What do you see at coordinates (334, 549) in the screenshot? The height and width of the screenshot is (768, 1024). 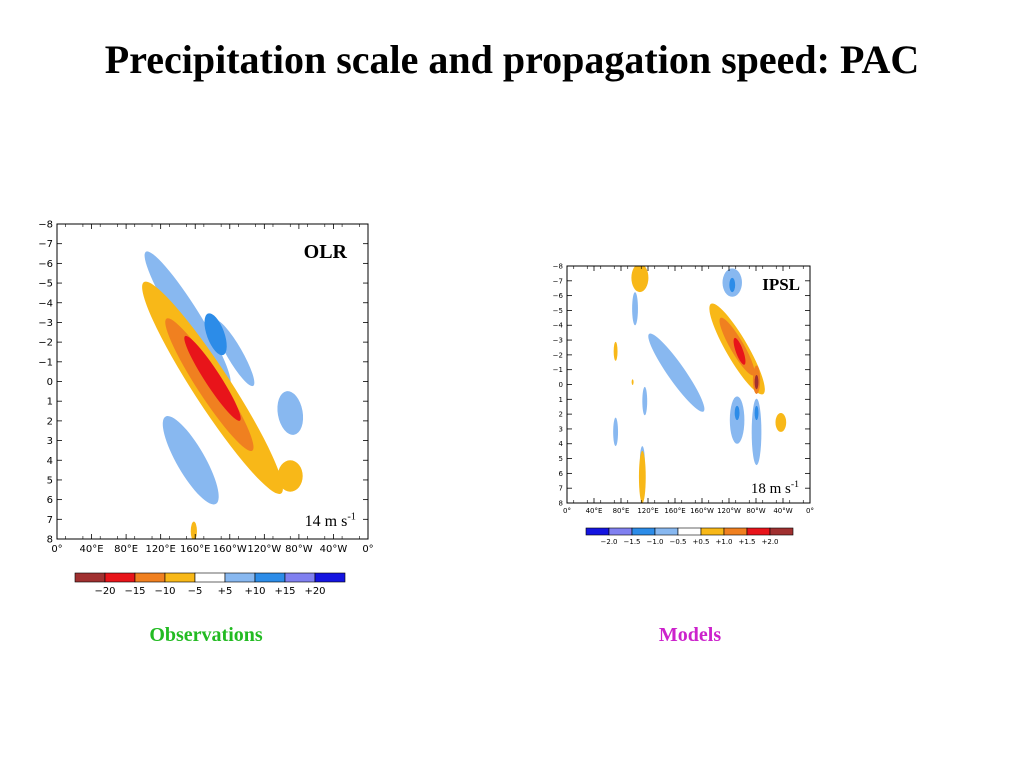 I see `x-tick-label: 40°W` at bounding box center [334, 549].